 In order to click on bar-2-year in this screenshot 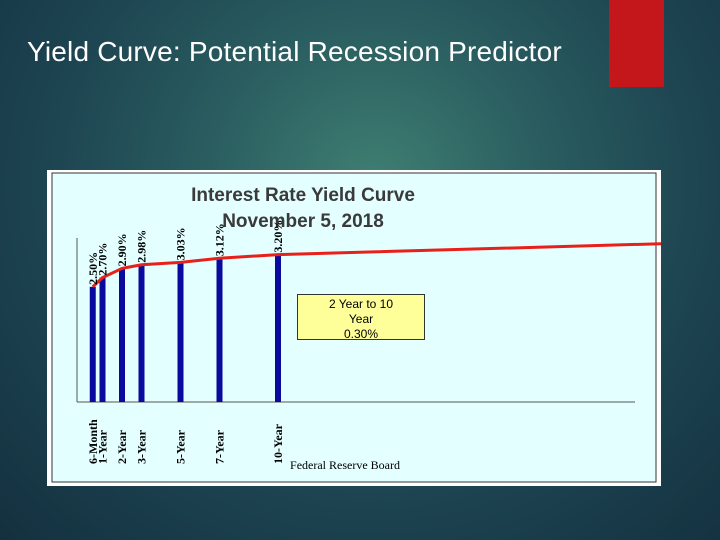, I will do `click(122, 335)`.